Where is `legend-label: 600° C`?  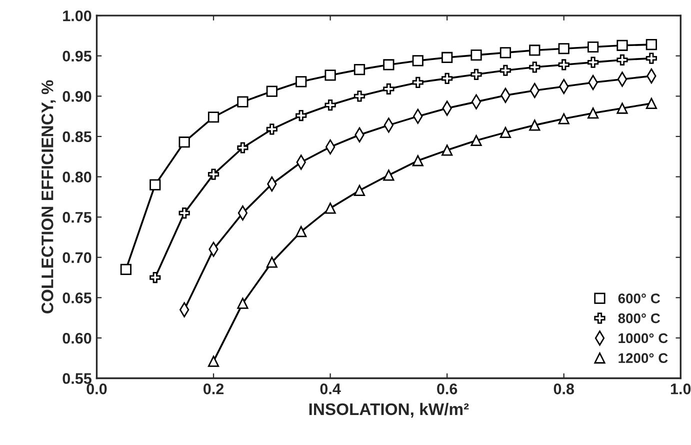 legend-label: 600° C is located at coordinates (639, 298).